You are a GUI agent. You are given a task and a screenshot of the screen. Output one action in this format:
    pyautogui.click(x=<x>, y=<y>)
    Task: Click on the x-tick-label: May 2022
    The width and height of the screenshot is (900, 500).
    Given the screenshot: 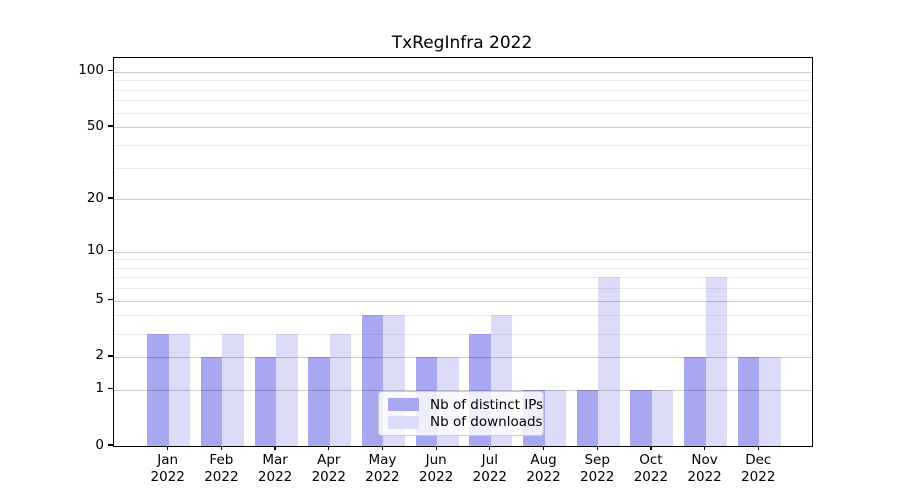 What is the action you would take?
    pyautogui.click(x=382, y=468)
    